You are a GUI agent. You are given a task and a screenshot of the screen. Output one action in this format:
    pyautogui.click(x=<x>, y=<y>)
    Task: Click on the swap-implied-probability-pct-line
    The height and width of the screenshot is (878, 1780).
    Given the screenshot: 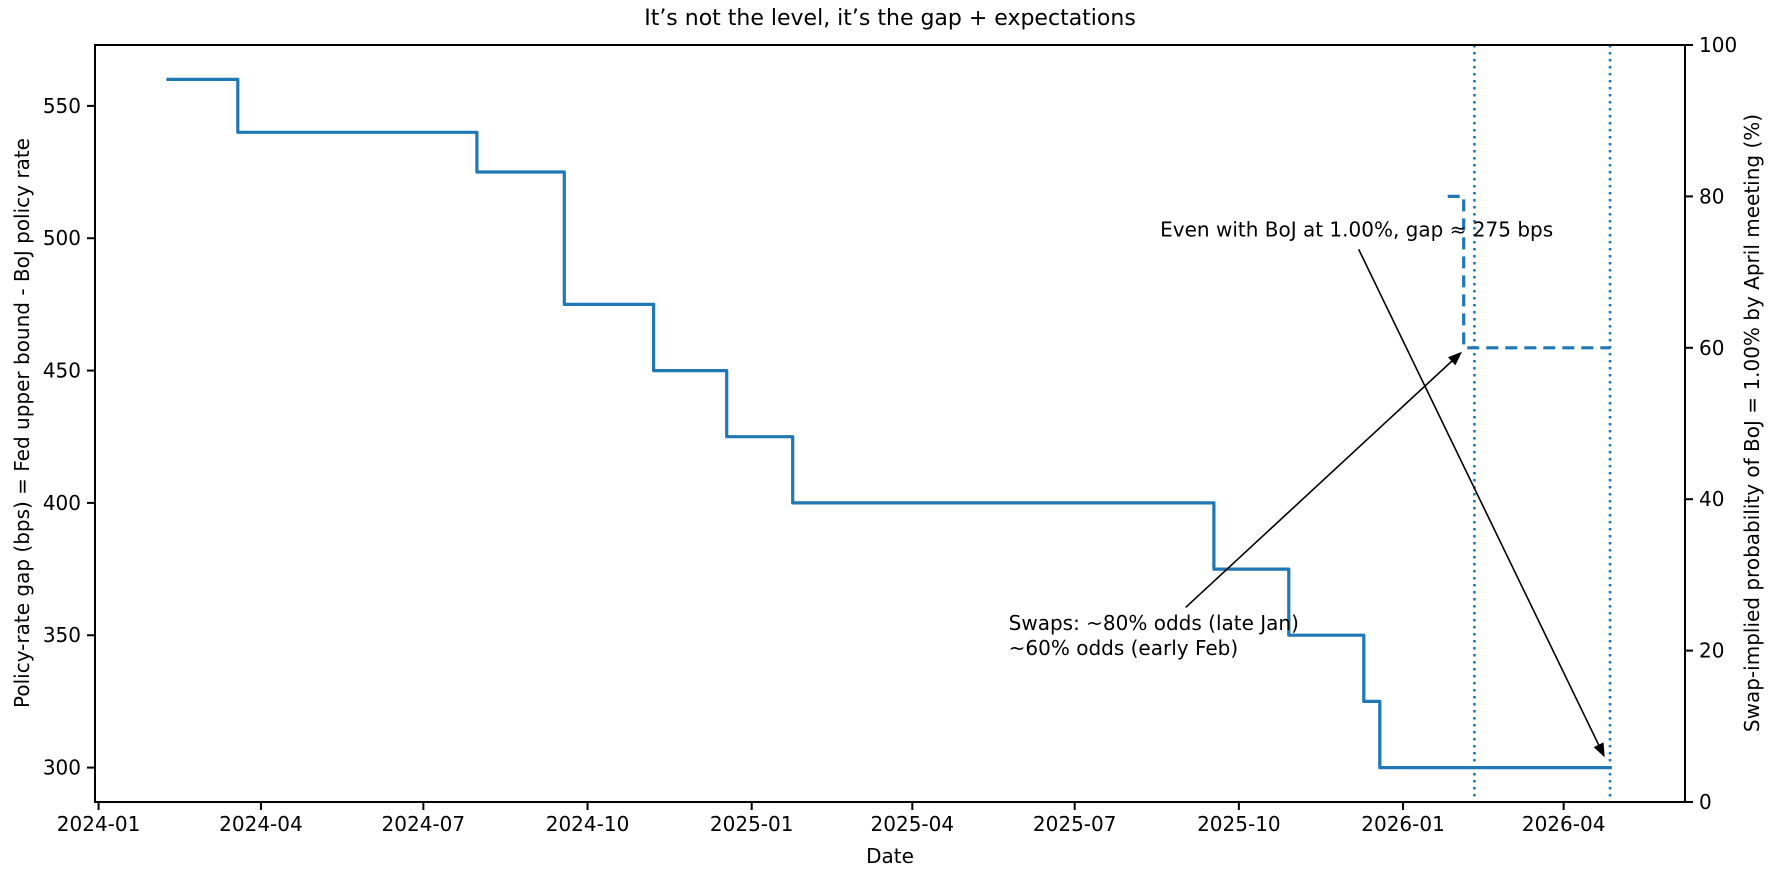 What is the action you would take?
    pyautogui.click(x=1529, y=272)
    